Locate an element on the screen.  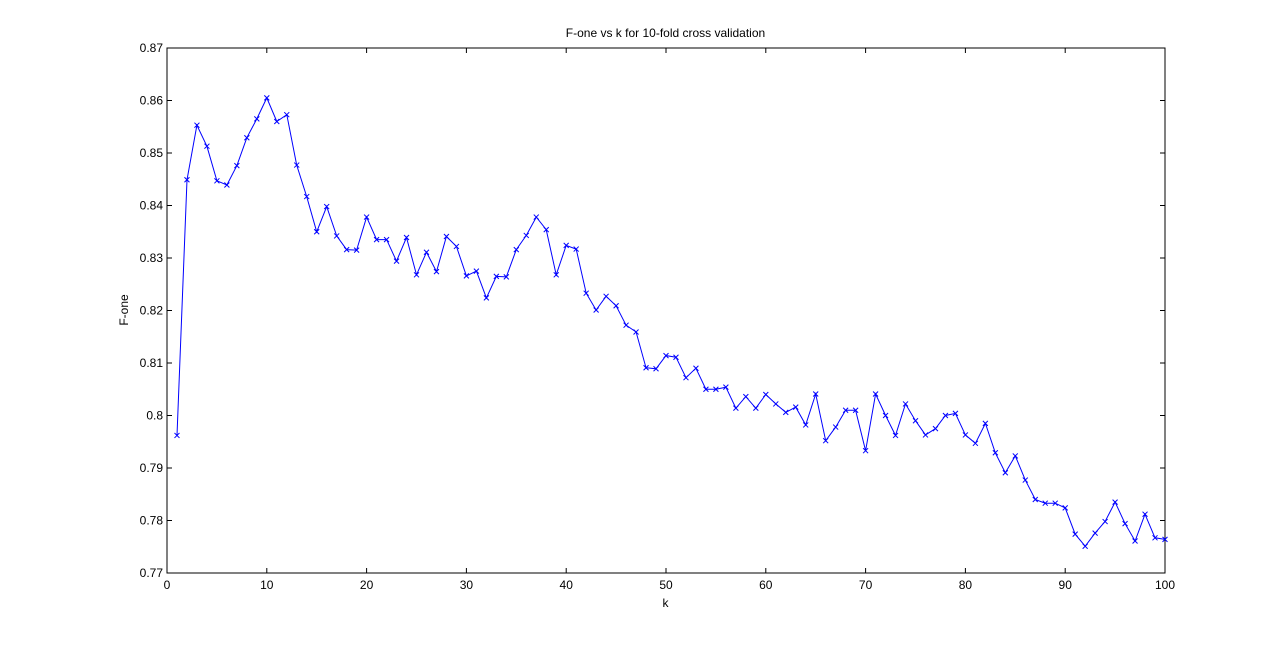
x-tick-label: 100 is located at coordinates (1165, 585).